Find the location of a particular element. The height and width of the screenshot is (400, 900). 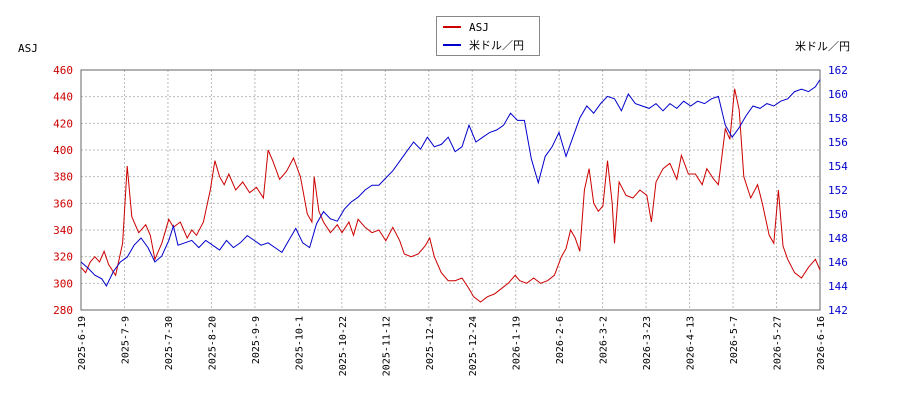

right-tick-label: 144 is located at coordinates (838, 286).